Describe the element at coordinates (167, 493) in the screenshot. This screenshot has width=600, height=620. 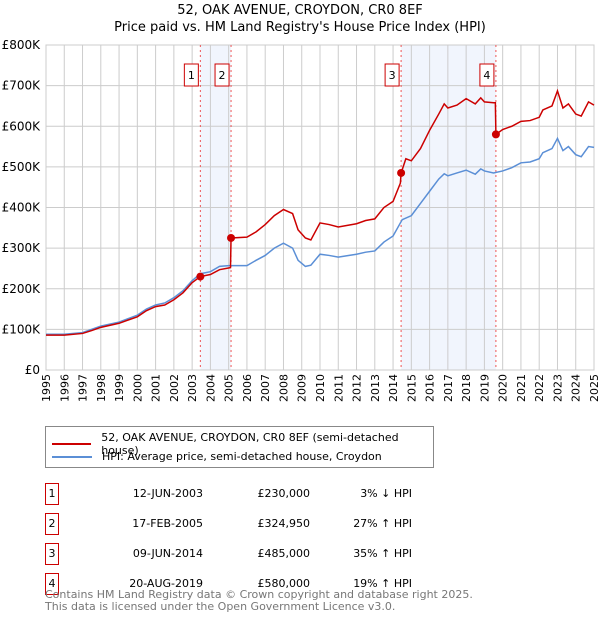
I see `sale-date: 12-JUN-2003` at that location.